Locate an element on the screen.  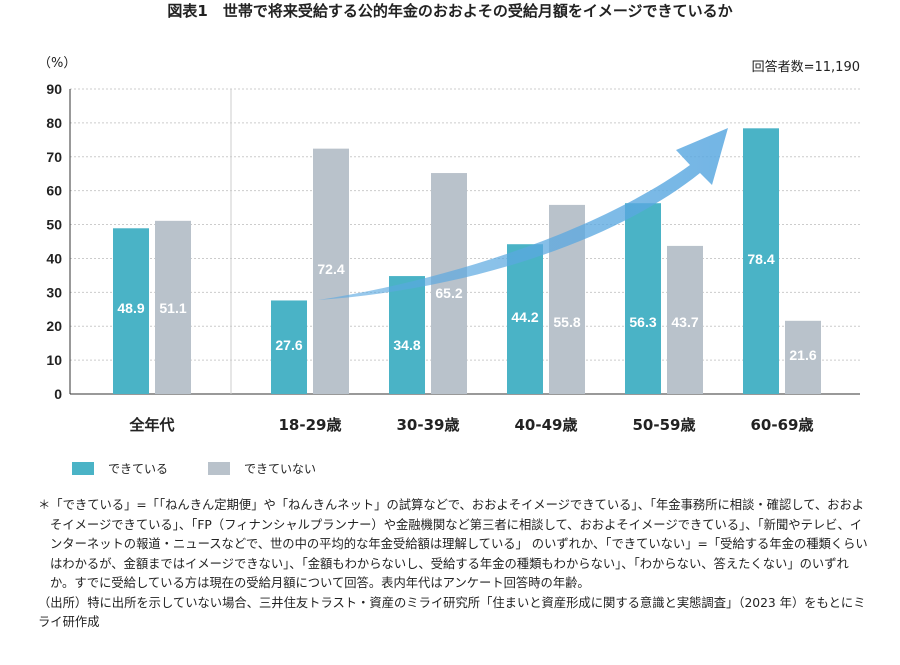
y-tick-label: 50 is located at coordinates (54, 225).